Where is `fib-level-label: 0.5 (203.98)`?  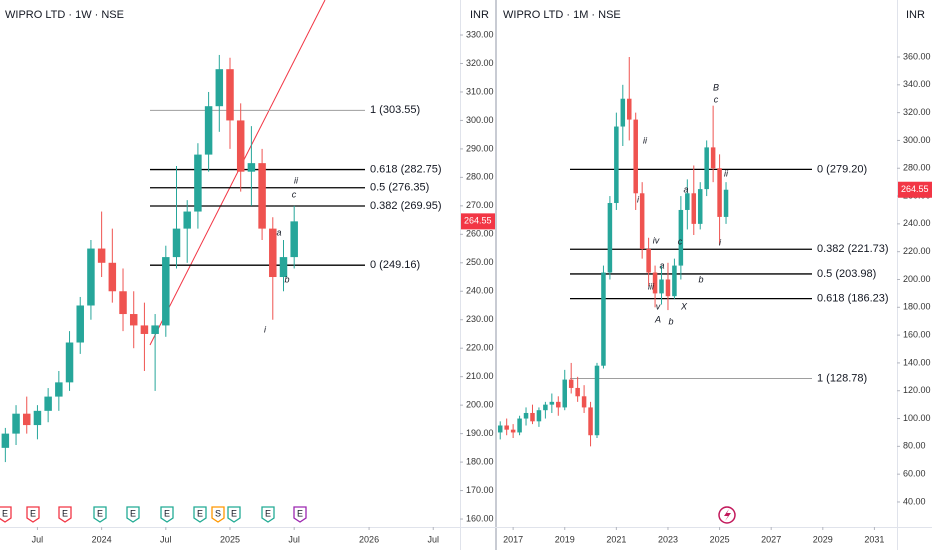 fib-level-label: 0.5 (203.98) is located at coordinates (846, 274).